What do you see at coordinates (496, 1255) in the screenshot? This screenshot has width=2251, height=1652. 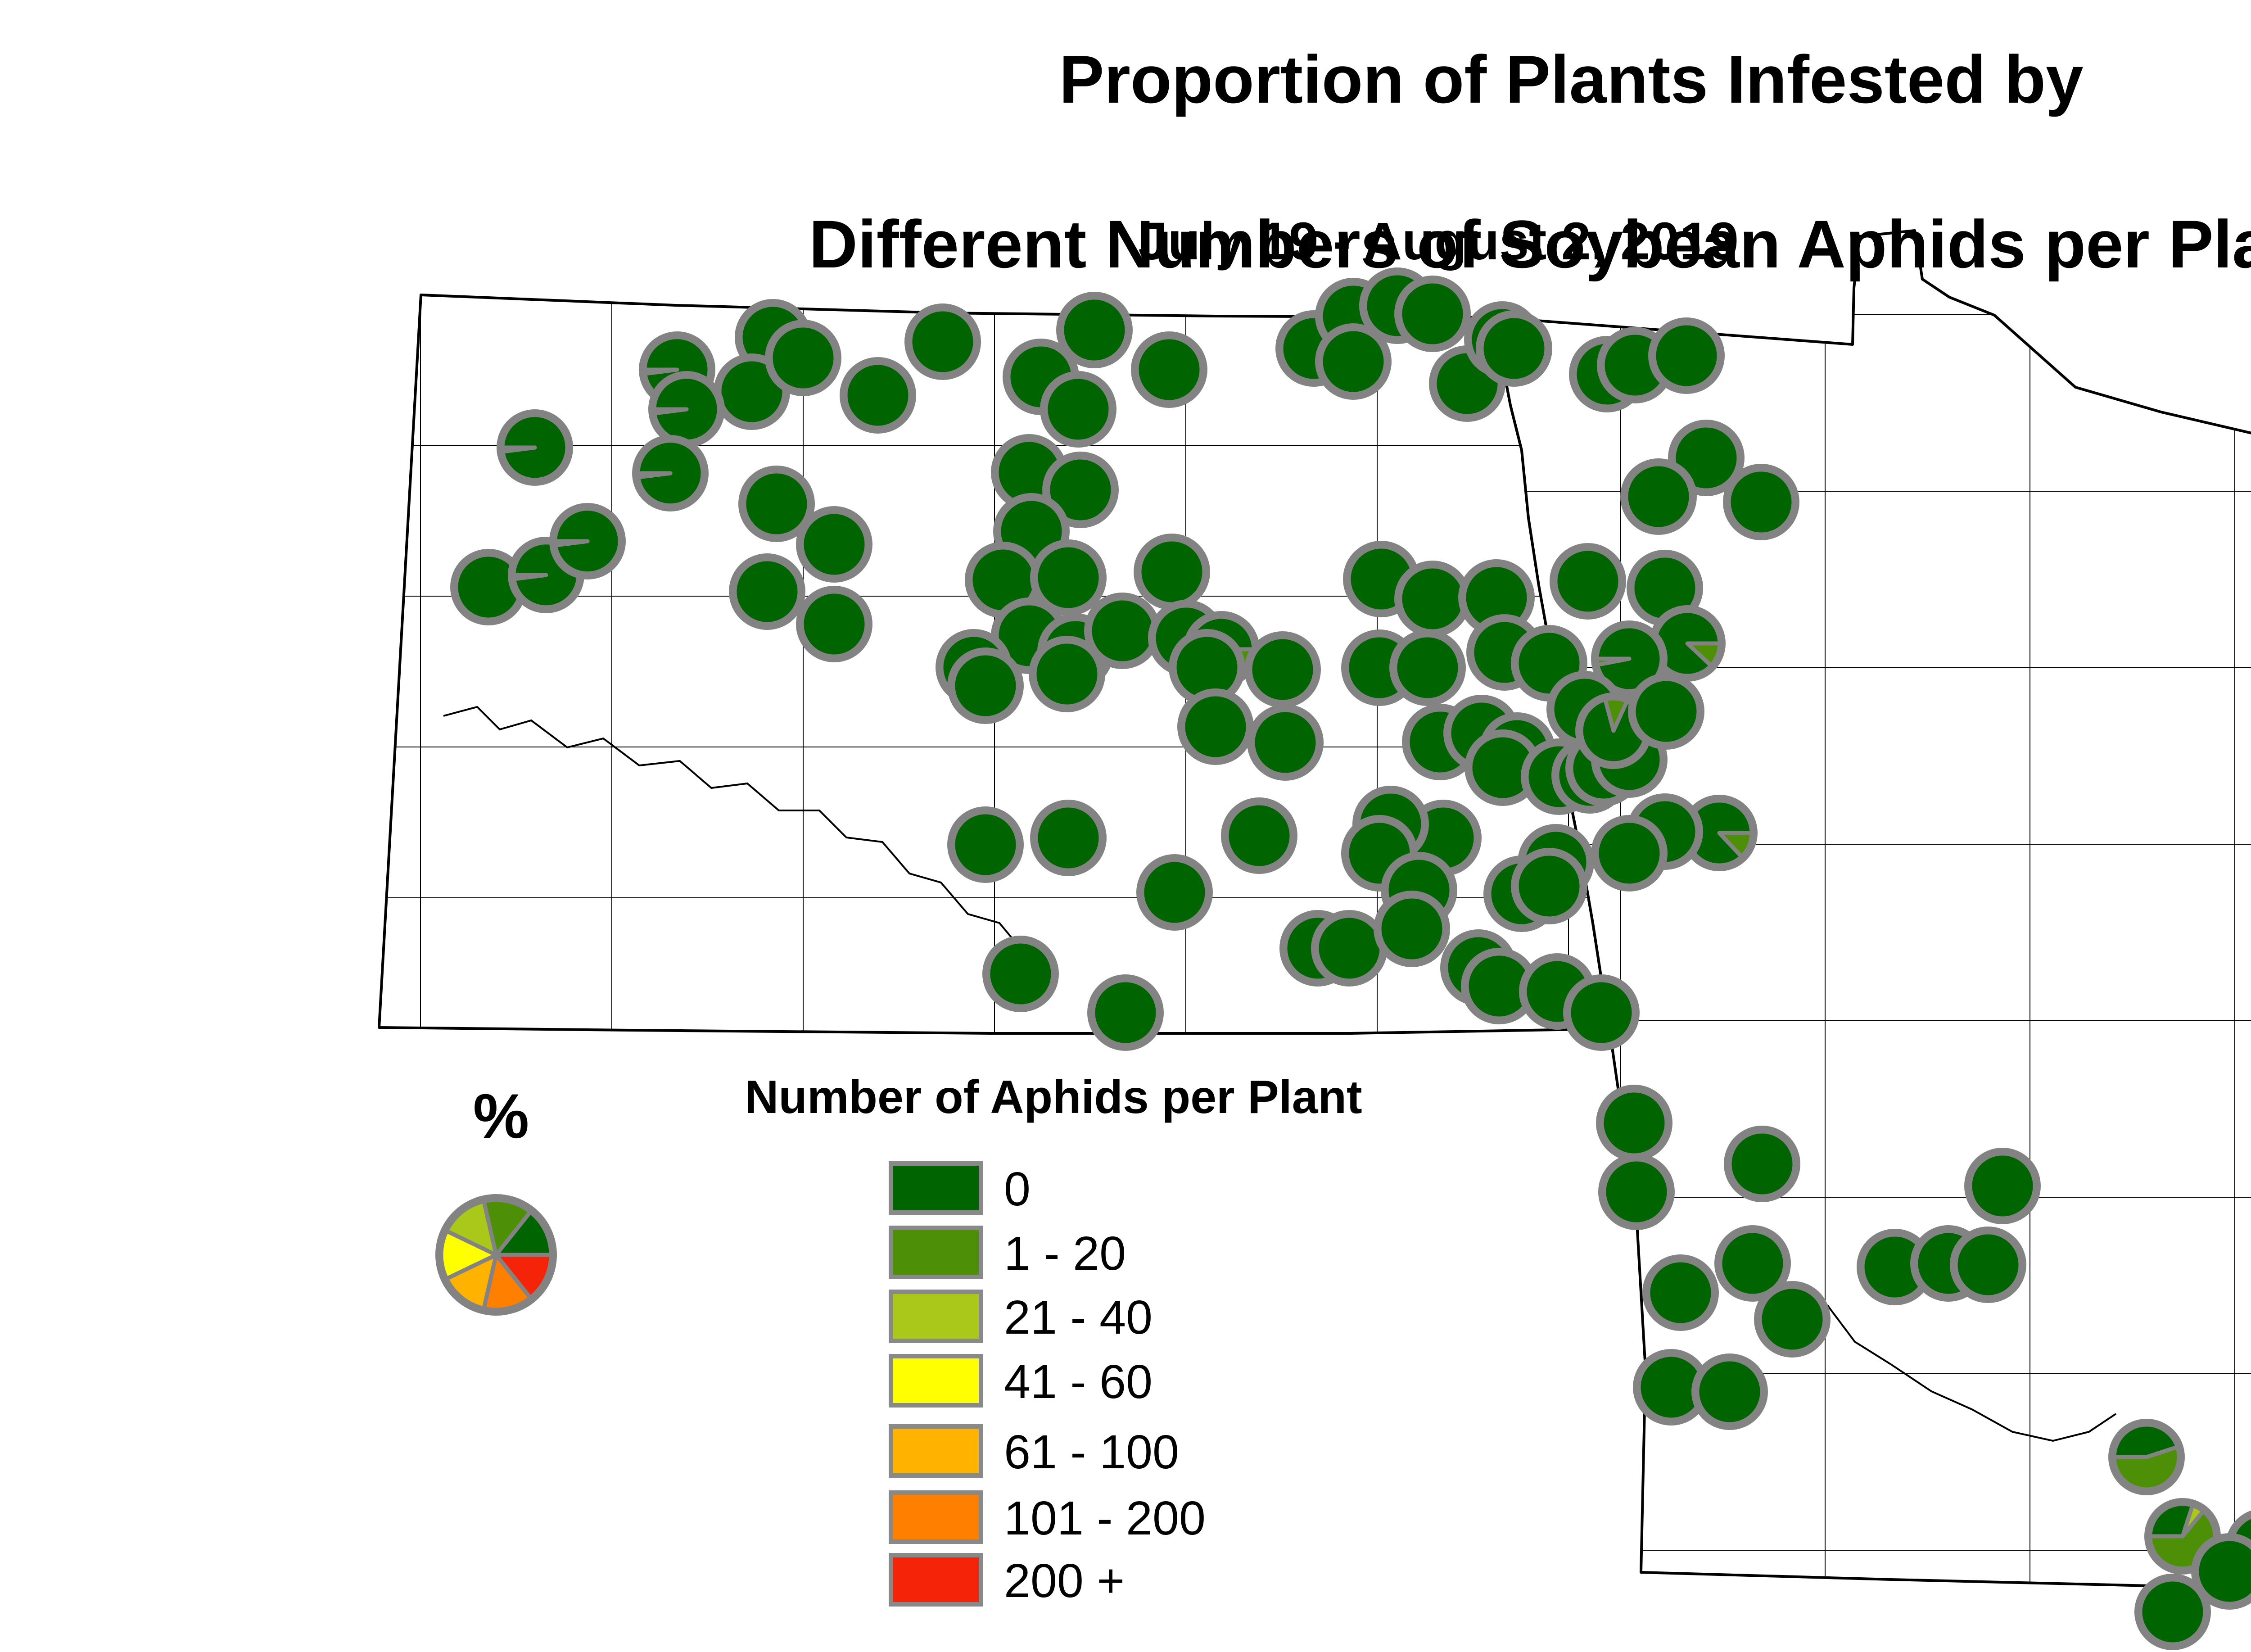 I see `legend-example-pie` at bounding box center [496, 1255].